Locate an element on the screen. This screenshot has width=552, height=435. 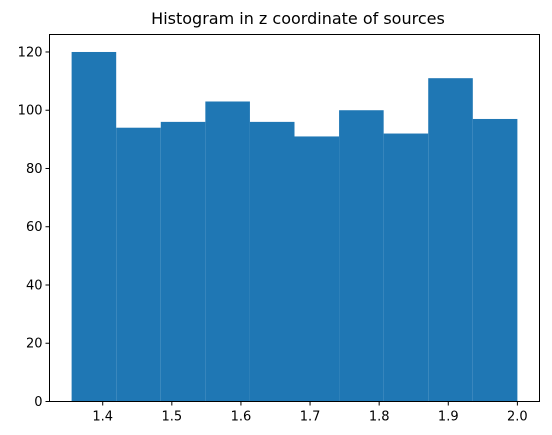
y-tick-label: 40 is located at coordinates (34, 285).